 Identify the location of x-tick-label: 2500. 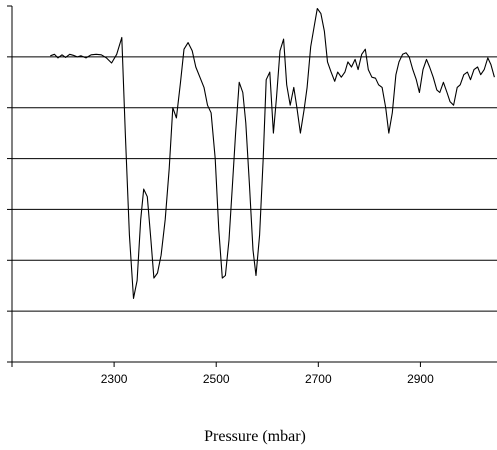
(216, 379).